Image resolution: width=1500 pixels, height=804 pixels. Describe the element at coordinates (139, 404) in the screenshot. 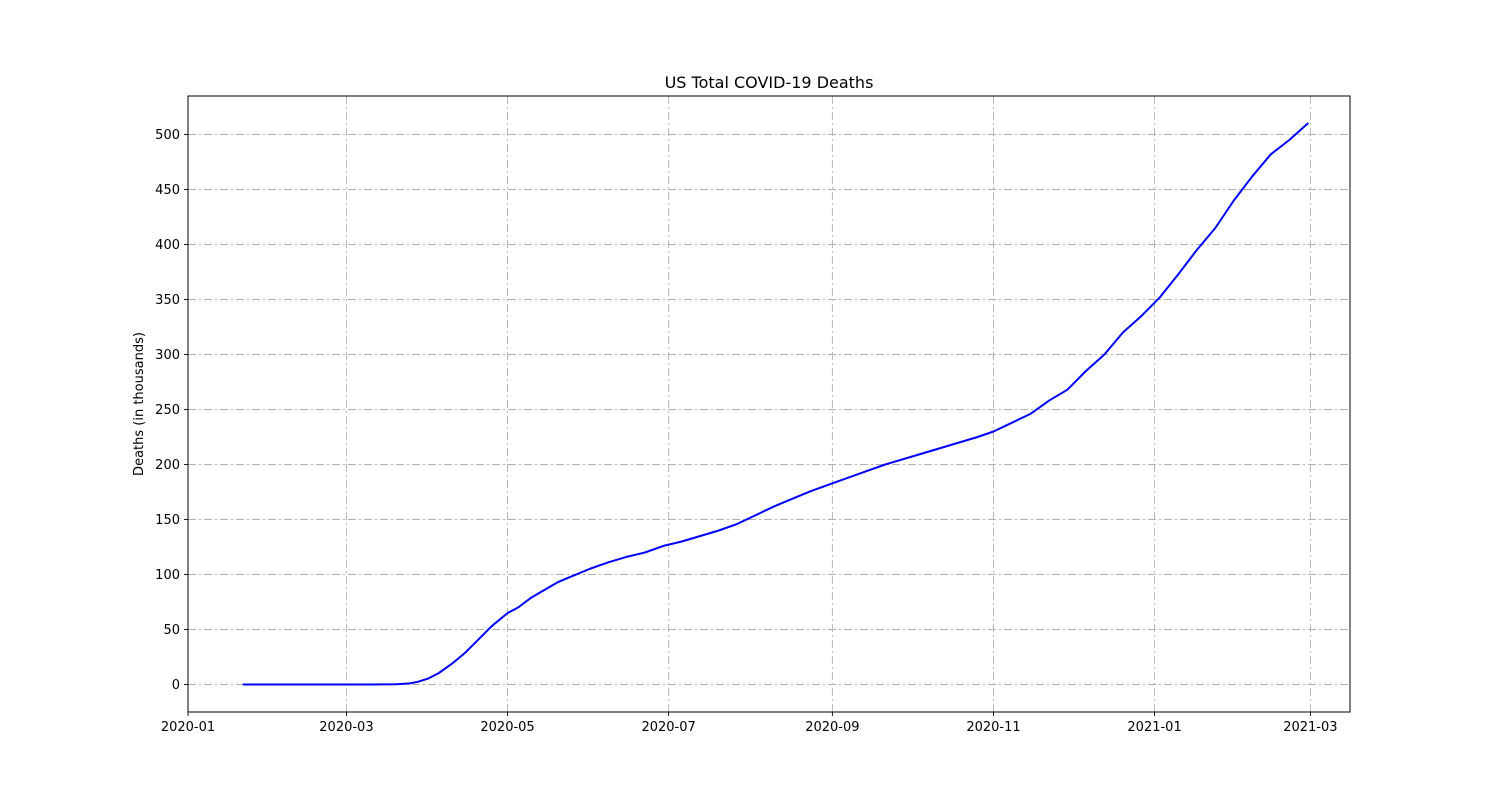

I see `y-axis-label: Deaths (in thousands)` at that location.